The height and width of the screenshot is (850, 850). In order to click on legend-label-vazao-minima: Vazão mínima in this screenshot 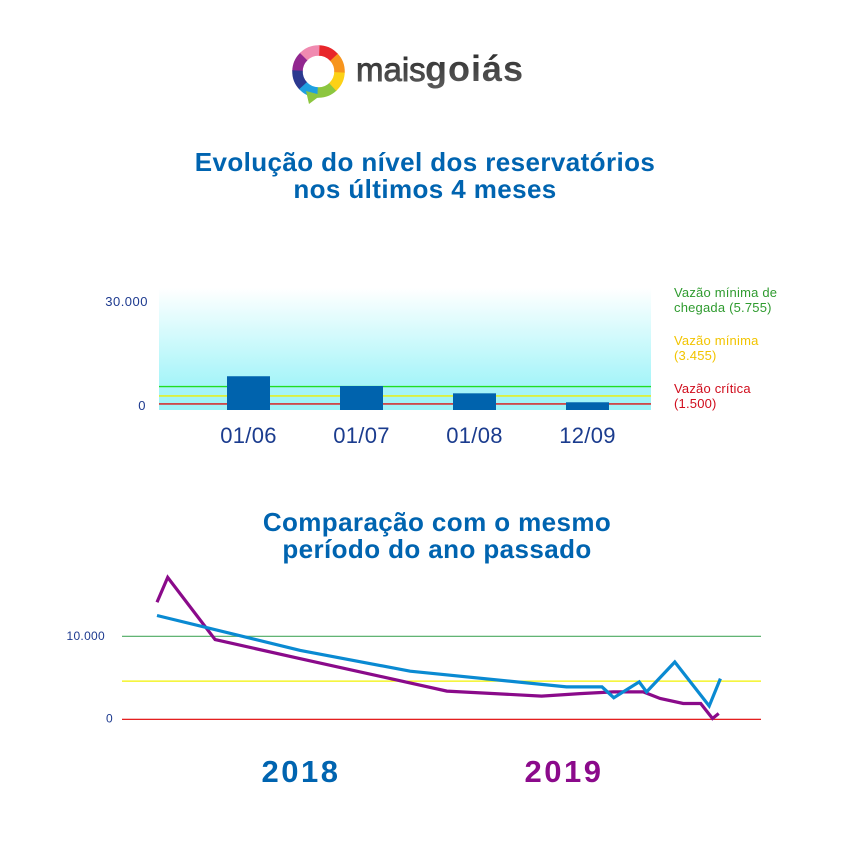, I will do `click(716, 340)`.